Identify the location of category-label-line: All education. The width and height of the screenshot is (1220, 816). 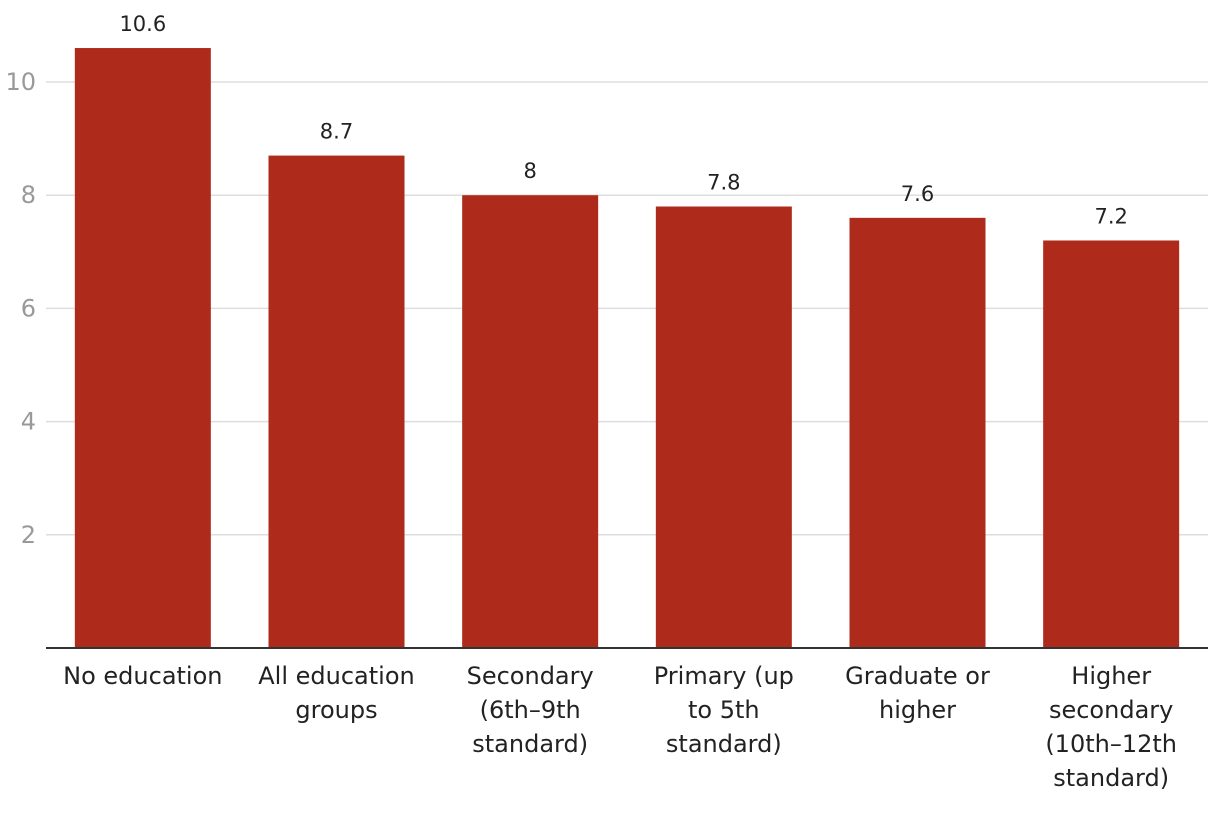
(336, 676).